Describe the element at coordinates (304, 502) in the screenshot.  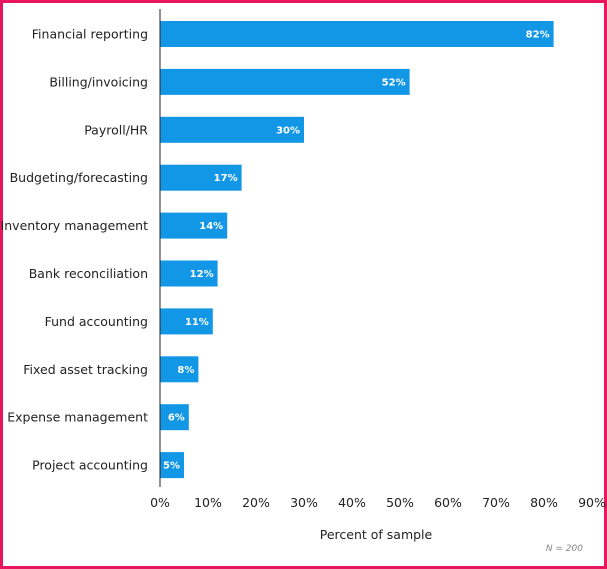
I see `x-tick-label: 30%` at that location.